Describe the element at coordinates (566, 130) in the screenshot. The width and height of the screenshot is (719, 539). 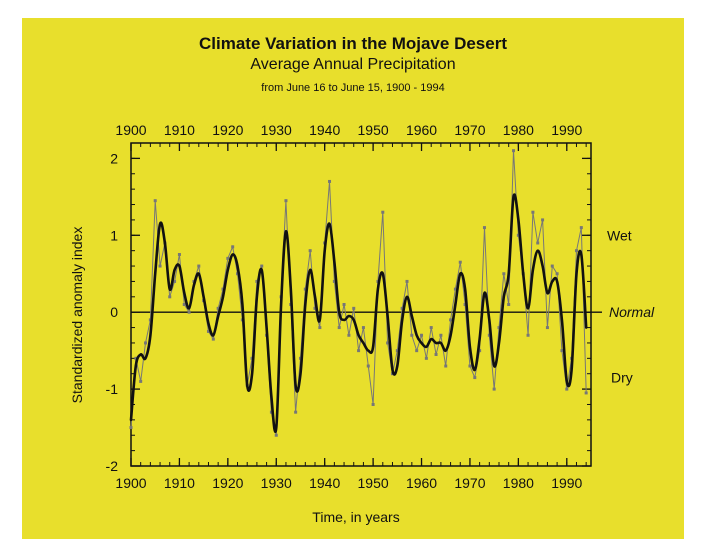
I see `x-tick-label-top: 1990` at that location.